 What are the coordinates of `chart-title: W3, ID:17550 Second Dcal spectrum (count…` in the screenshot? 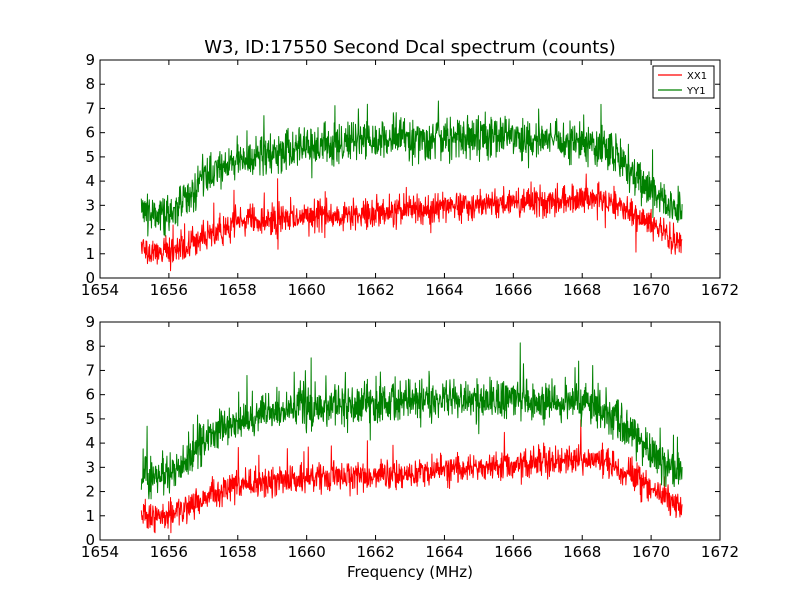 It's located at (410, 47).